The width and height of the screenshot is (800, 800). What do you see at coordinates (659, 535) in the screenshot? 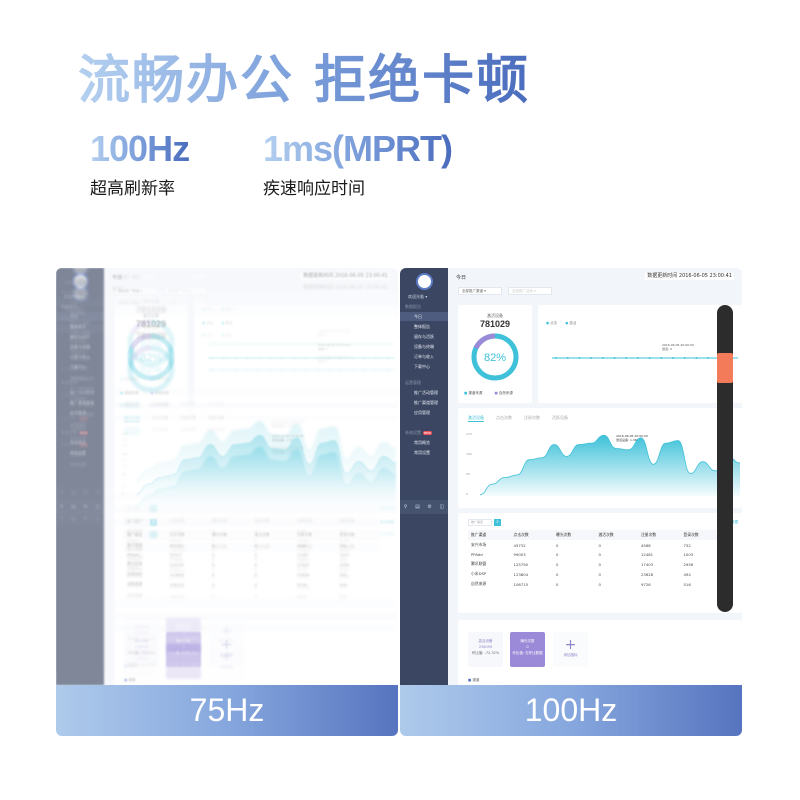
I see `column-header: 注册次数` at bounding box center [659, 535].